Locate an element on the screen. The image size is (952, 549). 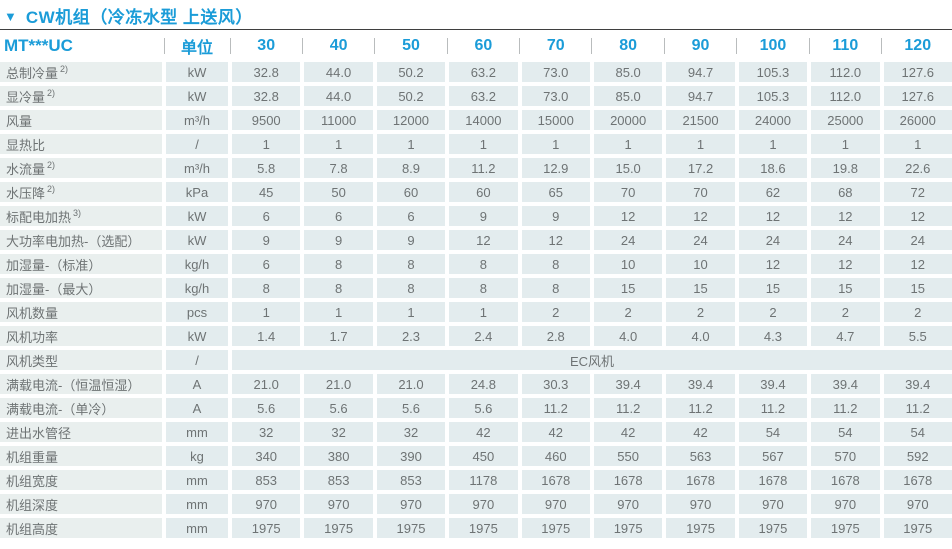
value-cell: 21.0 is located at coordinates (411, 384).